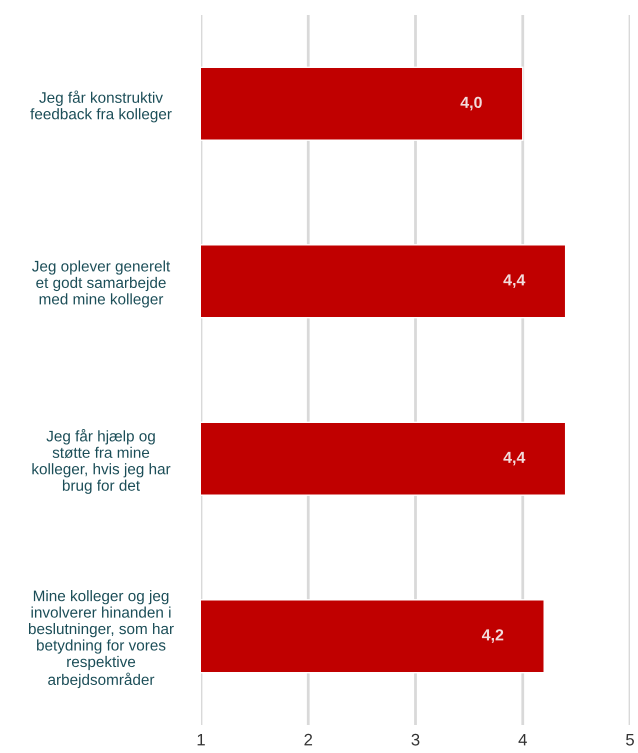 The width and height of the screenshot is (638, 753). What do you see at coordinates (101, 461) in the screenshot?
I see `y-tick-label: Jeg får hjælp og støtte fra mine kolleger, hvis jeg har brug for det` at bounding box center [101, 461].